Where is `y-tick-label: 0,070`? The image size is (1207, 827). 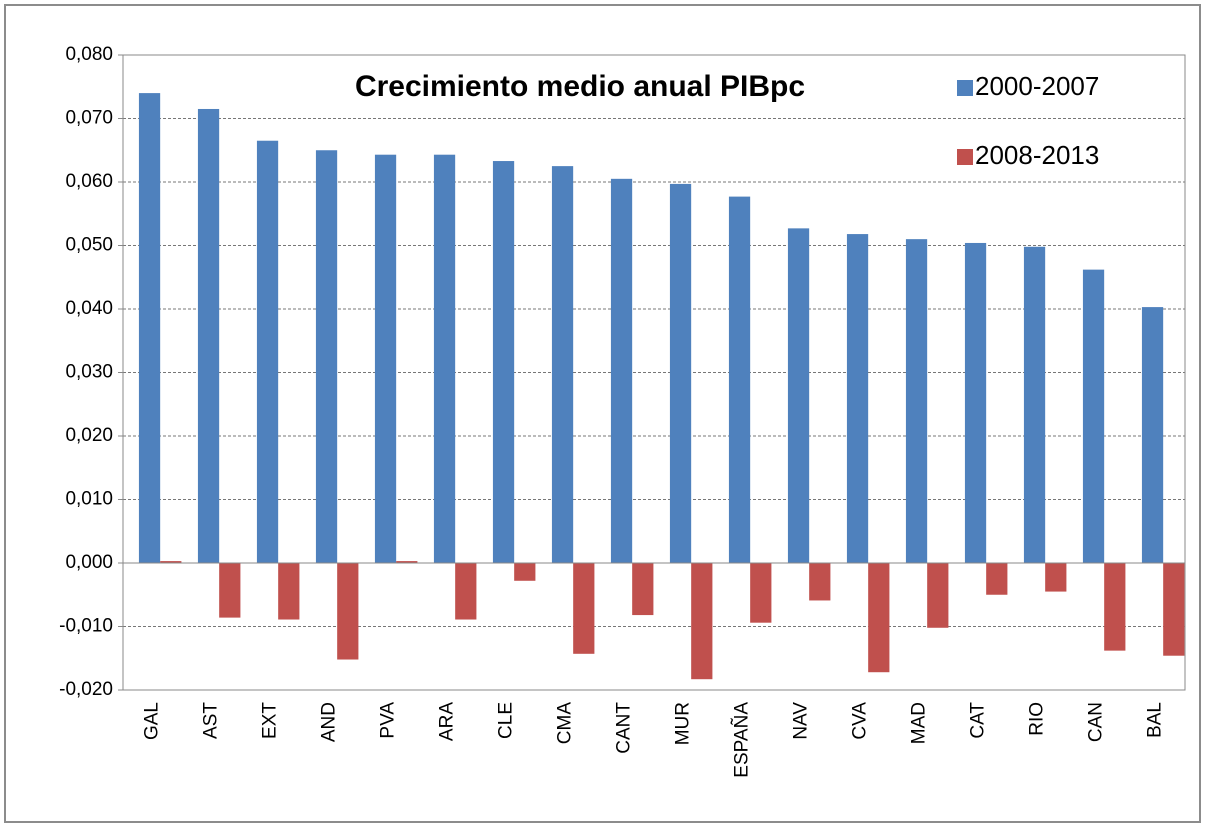 y-tick-label: 0,070 is located at coordinates (89, 118).